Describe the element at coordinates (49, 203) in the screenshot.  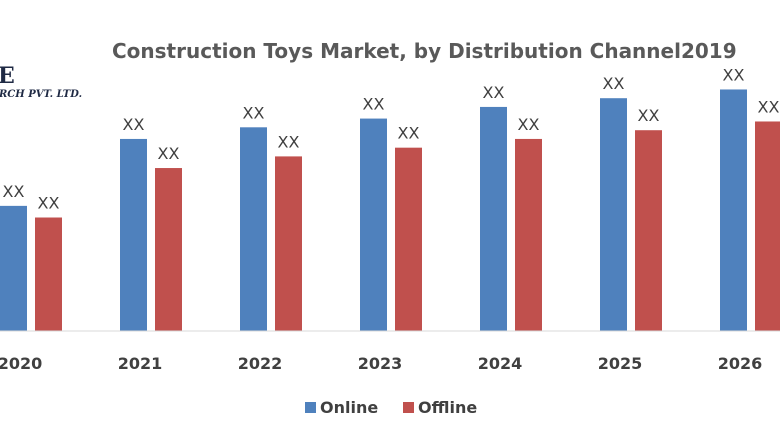
I see `data-label-offline-2020: XX` at that location.